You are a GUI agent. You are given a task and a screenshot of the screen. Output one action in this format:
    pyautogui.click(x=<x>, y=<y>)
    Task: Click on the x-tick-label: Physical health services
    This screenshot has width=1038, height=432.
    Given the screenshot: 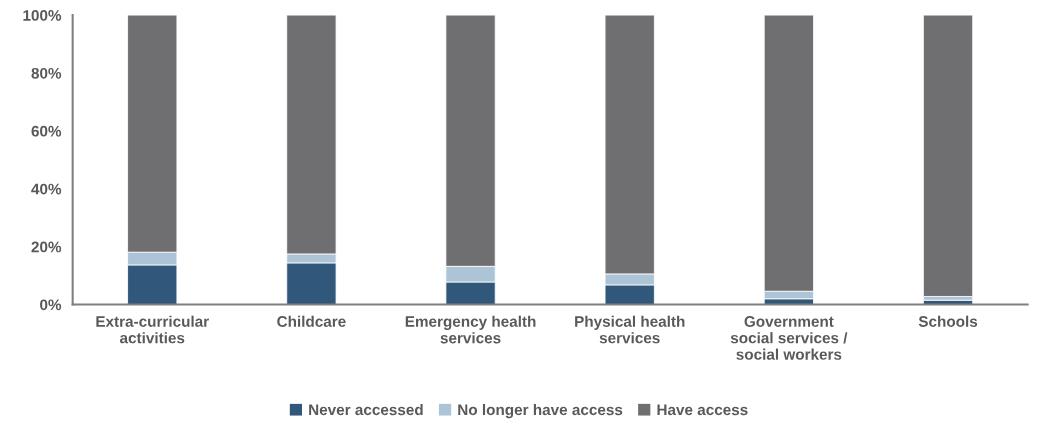 What is the action you would take?
    pyautogui.click(x=630, y=329)
    